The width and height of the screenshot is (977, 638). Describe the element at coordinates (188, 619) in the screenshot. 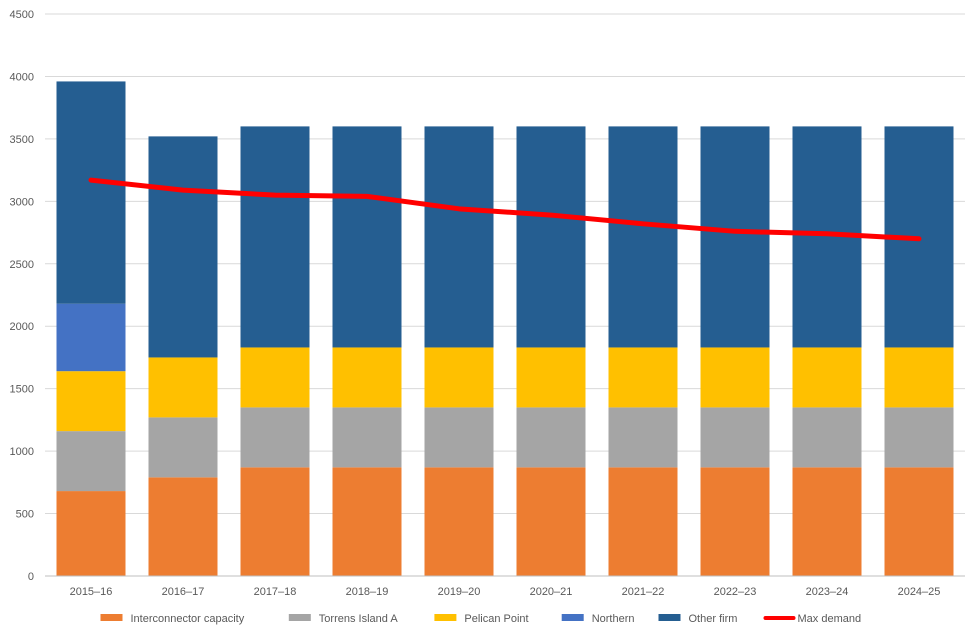

I see `legend-label: Interconnector capacity` at that location.